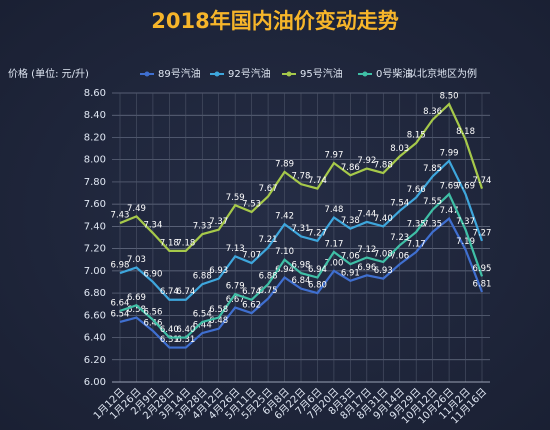 This screenshot has width=550, height=430. What do you see at coordinates (95, 115) in the screenshot?
I see `y-tick-label: 8.40` at bounding box center [95, 115].